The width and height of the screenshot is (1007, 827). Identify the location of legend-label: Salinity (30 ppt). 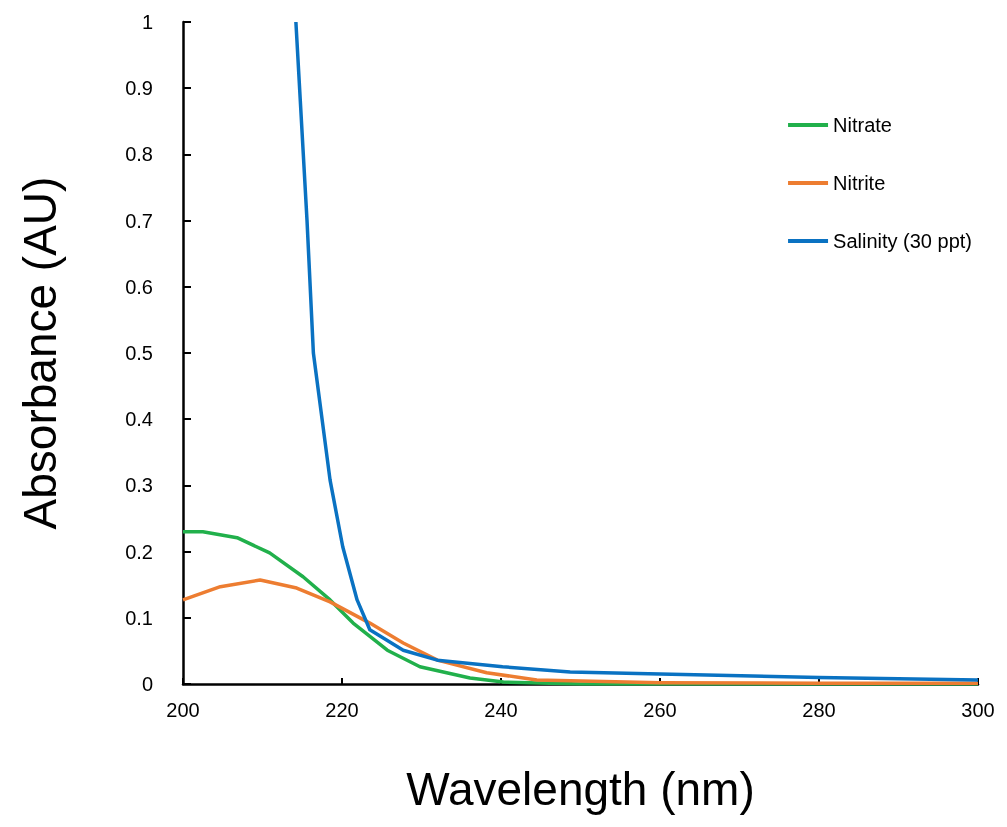
(903, 241).